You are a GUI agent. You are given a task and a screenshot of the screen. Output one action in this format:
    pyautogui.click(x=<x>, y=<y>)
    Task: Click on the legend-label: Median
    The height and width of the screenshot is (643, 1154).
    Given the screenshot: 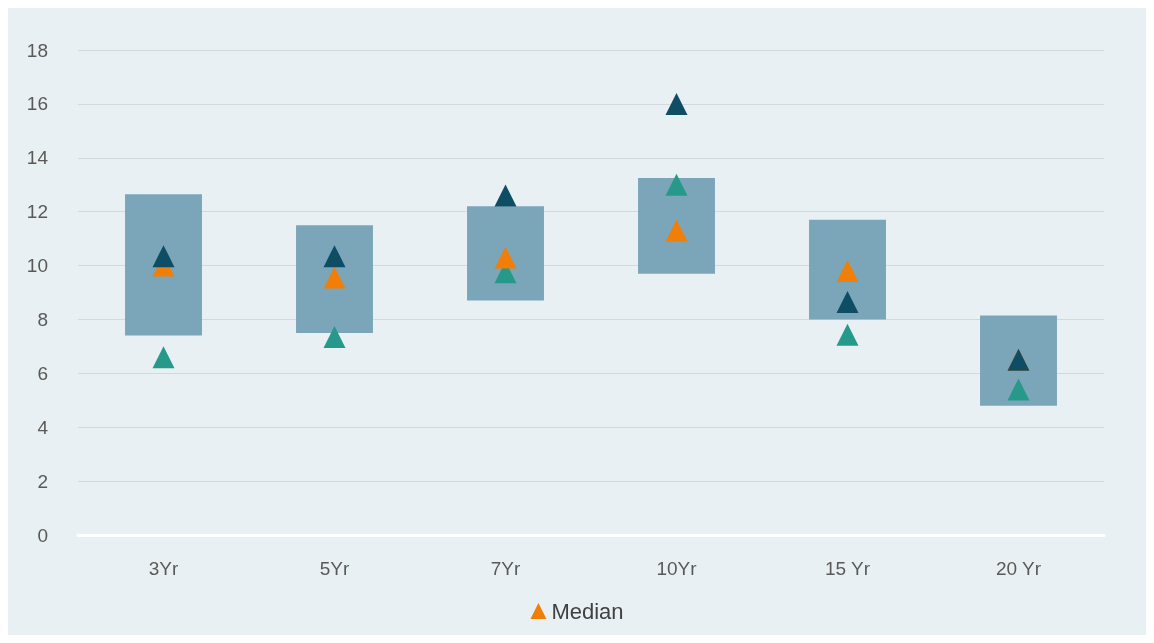 What is the action you would take?
    pyautogui.click(x=587, y=611)
    